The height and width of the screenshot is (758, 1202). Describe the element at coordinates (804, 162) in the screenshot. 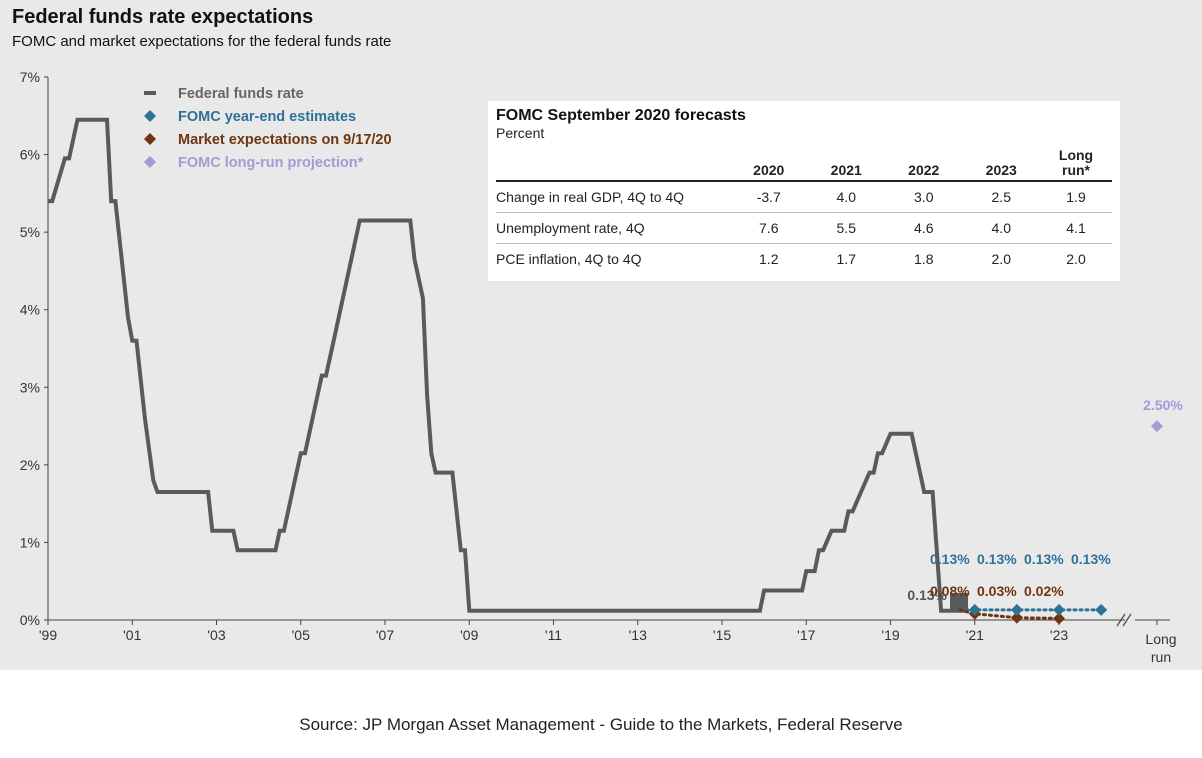

I see `forecast-table-header-row: 2020 2021 2022 2023 Long run*` at that location.